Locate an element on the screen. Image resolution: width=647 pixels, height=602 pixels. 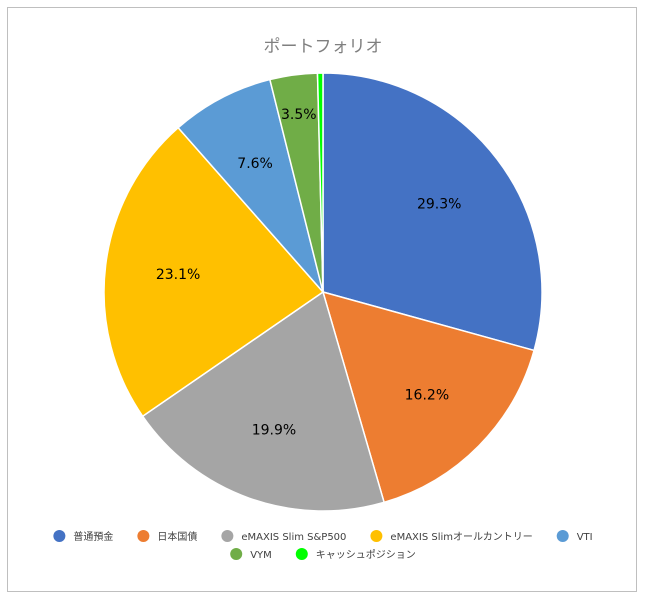
legend-item-5: VTI is located at coordinates (574, 536).